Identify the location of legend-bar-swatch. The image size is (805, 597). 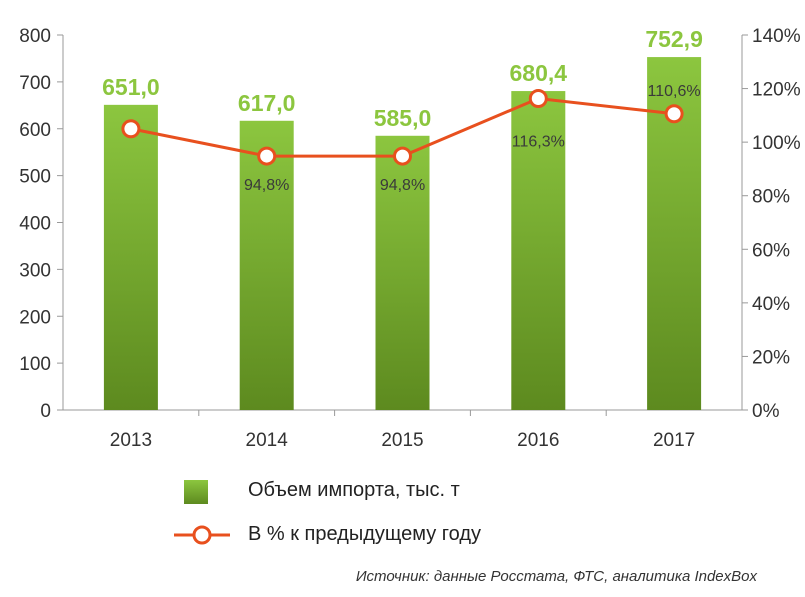
(196, 492).